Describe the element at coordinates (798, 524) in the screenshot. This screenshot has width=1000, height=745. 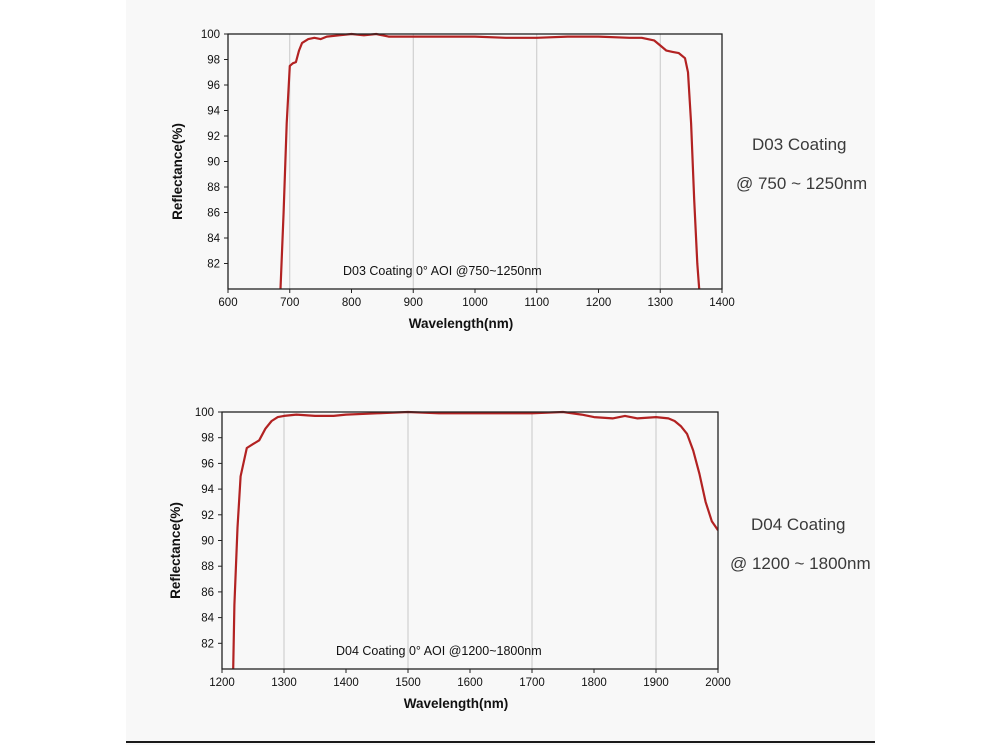
I see `d04-side-title: D04 Coating` at that location.